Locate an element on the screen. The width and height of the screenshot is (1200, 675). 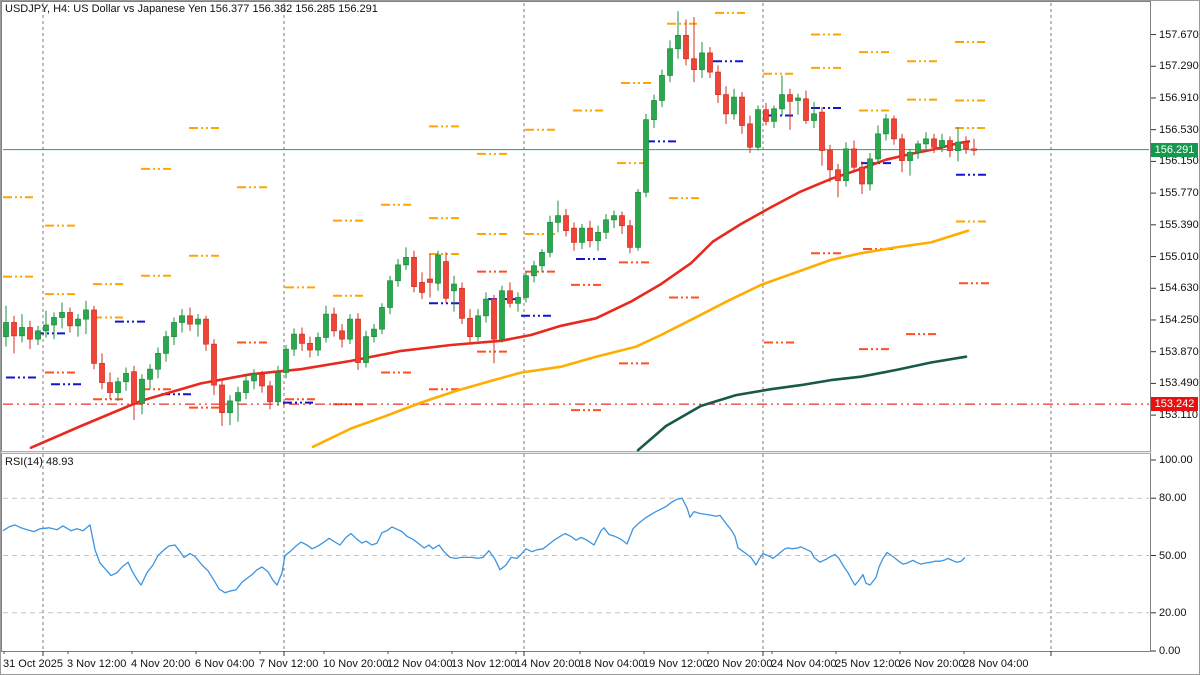
rsi-axis-label: 0.00 is located at coordinates (1170, 651).